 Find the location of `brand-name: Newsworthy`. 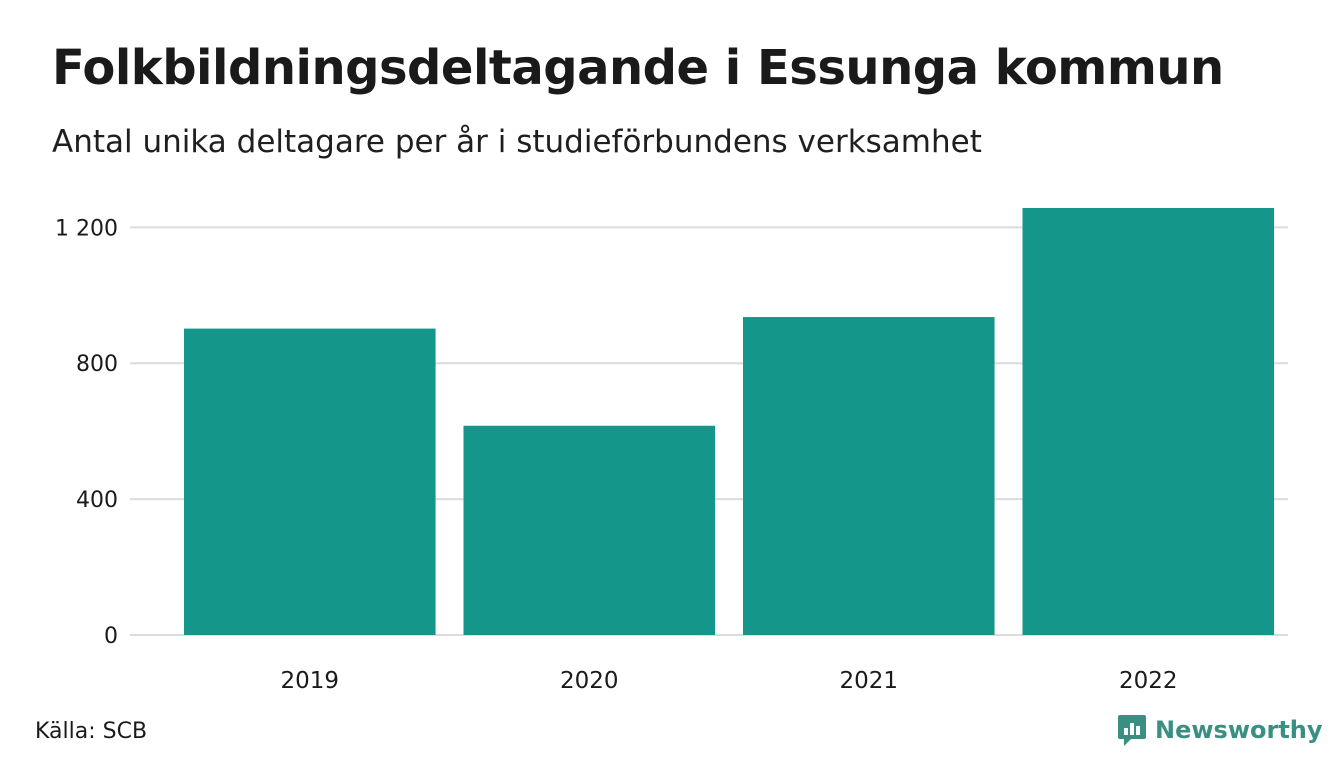

brand-name: Newsworthy is located at coordinates (1239, 730).